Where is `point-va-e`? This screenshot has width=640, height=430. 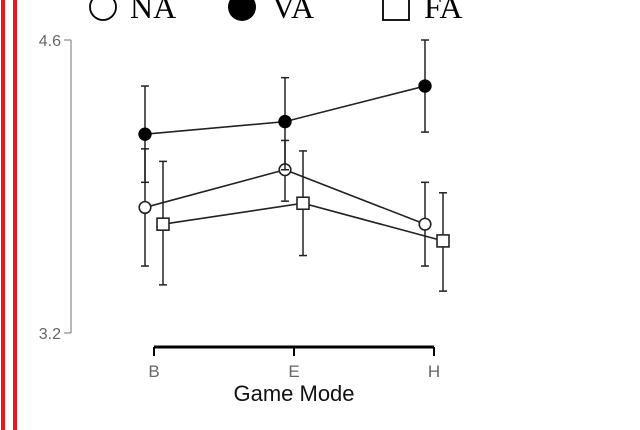
point-va-e is located at coordinates (285, 121).